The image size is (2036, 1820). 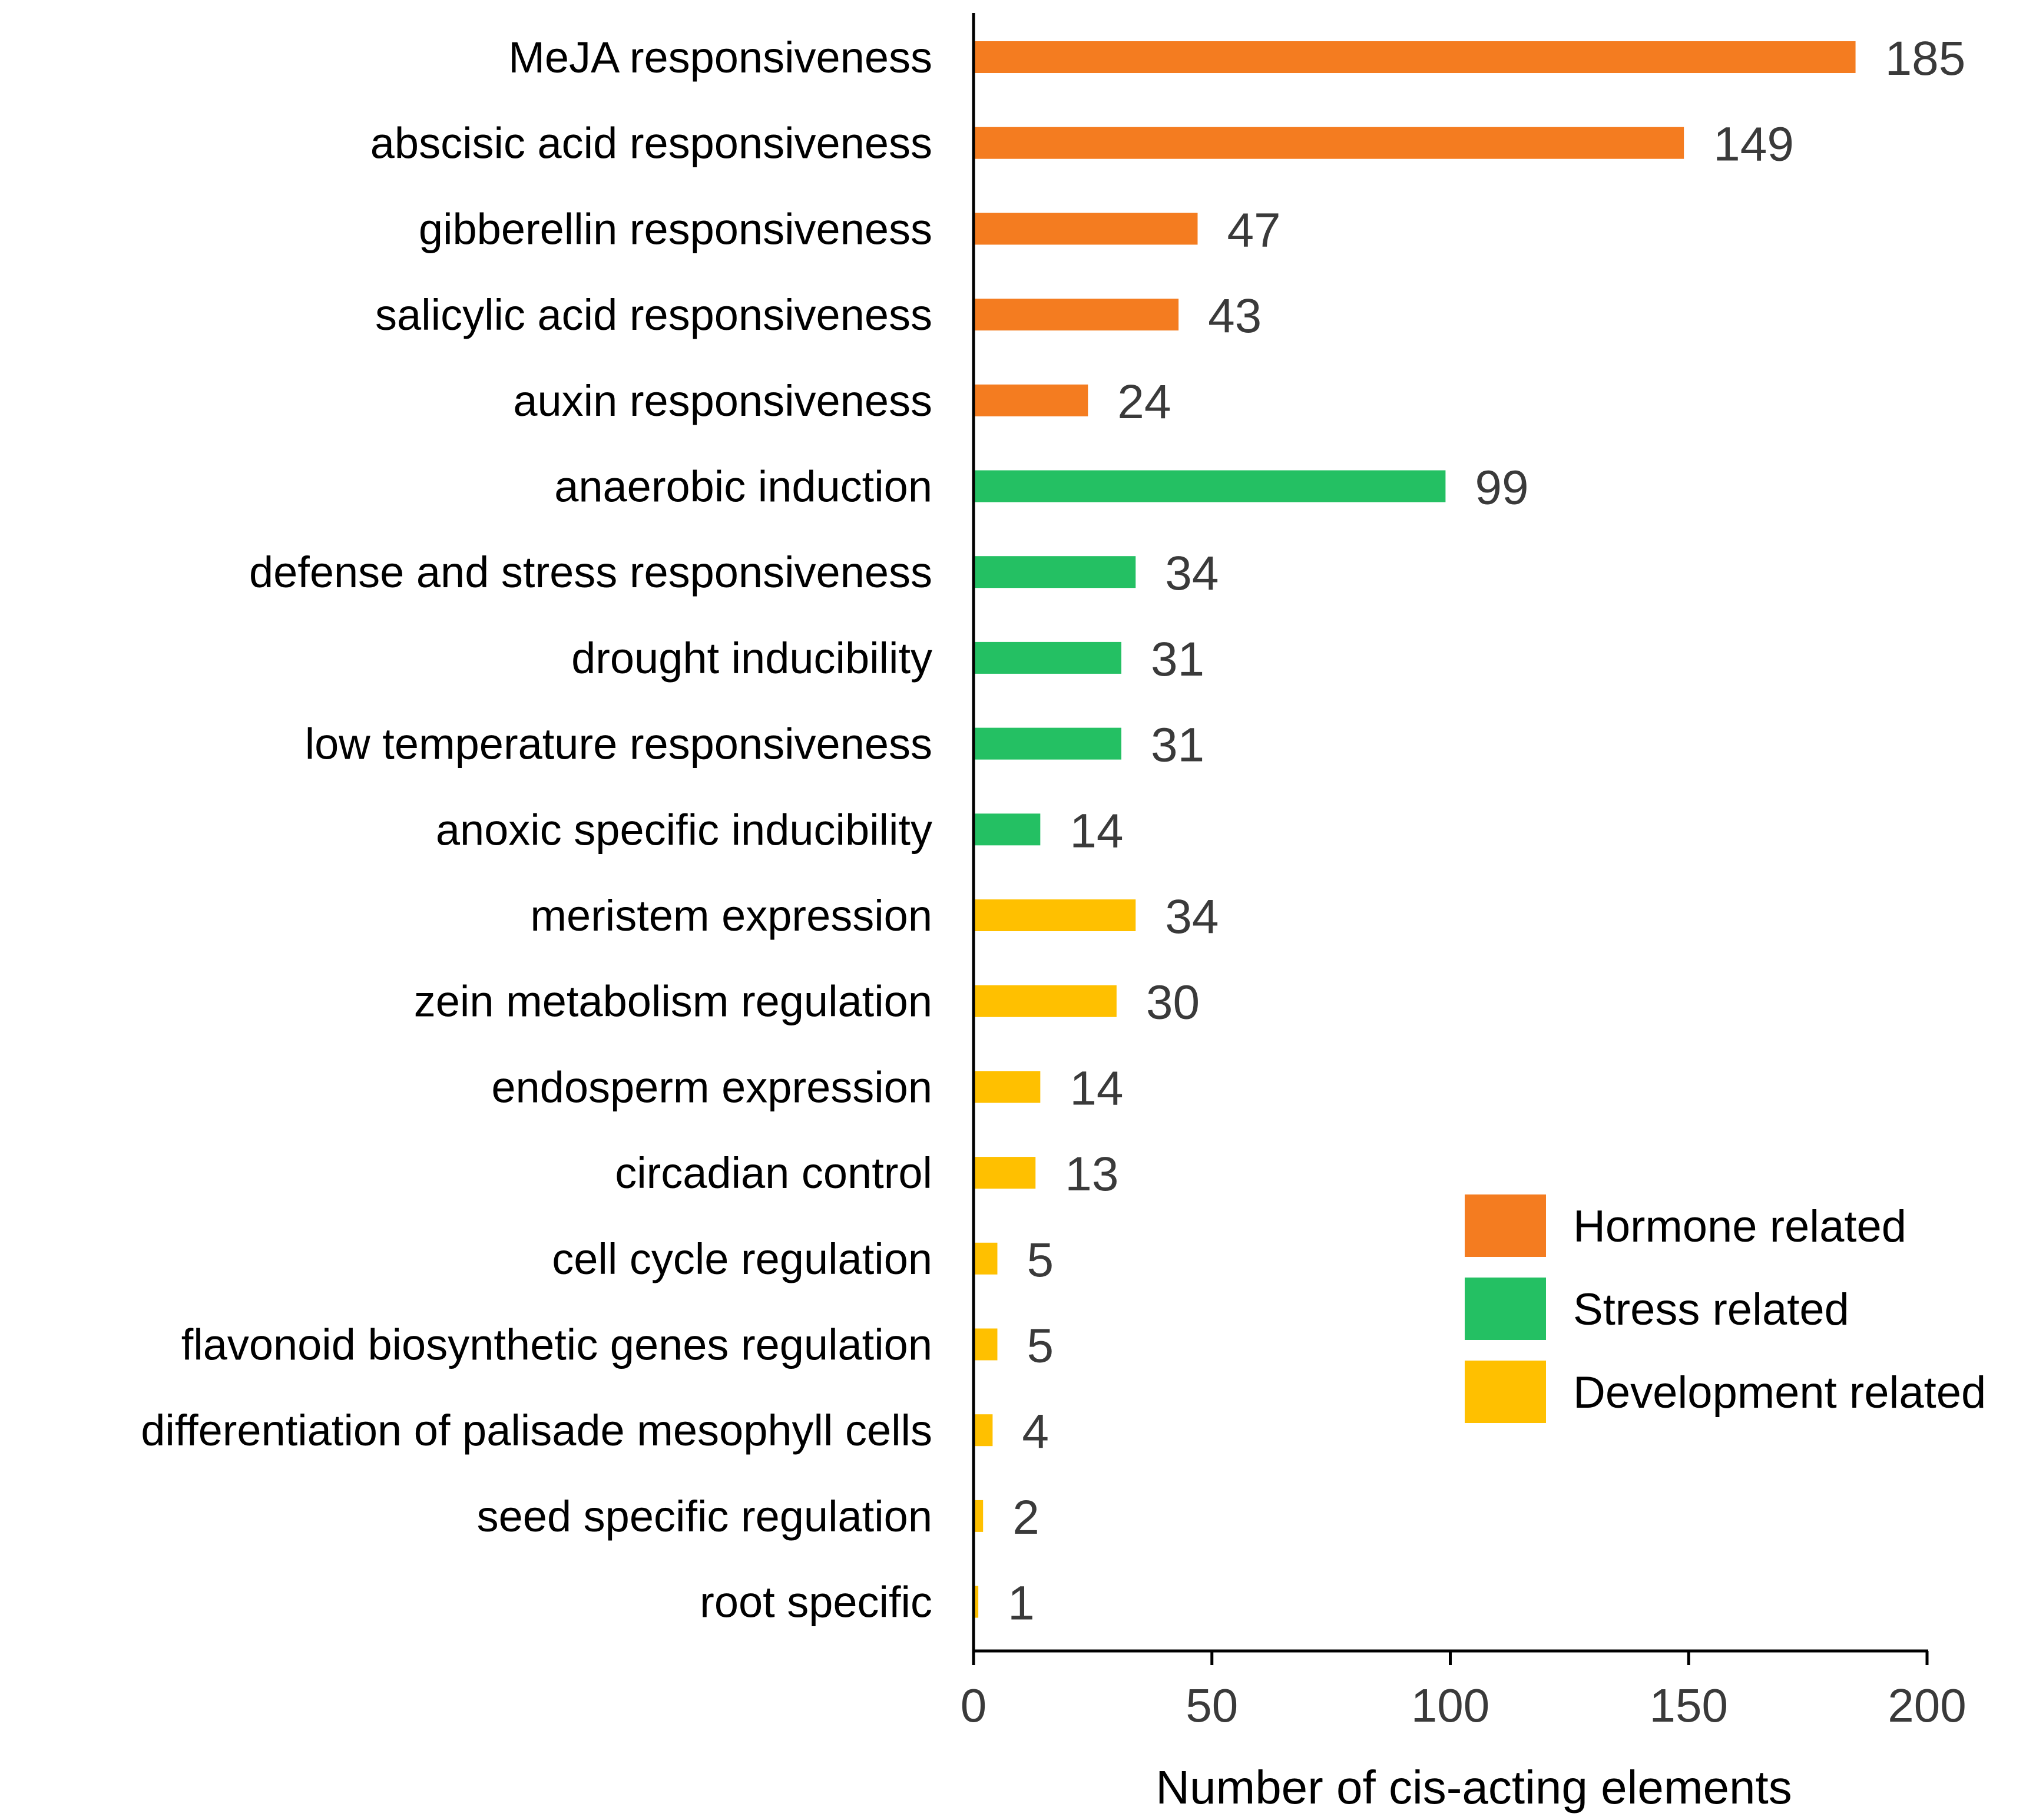 What do you see at coordinates (556, 1345) in the screenshot?
I see `category-label: flavonoid biosynthetic genes regulation` at bounding box center [556, 1345].